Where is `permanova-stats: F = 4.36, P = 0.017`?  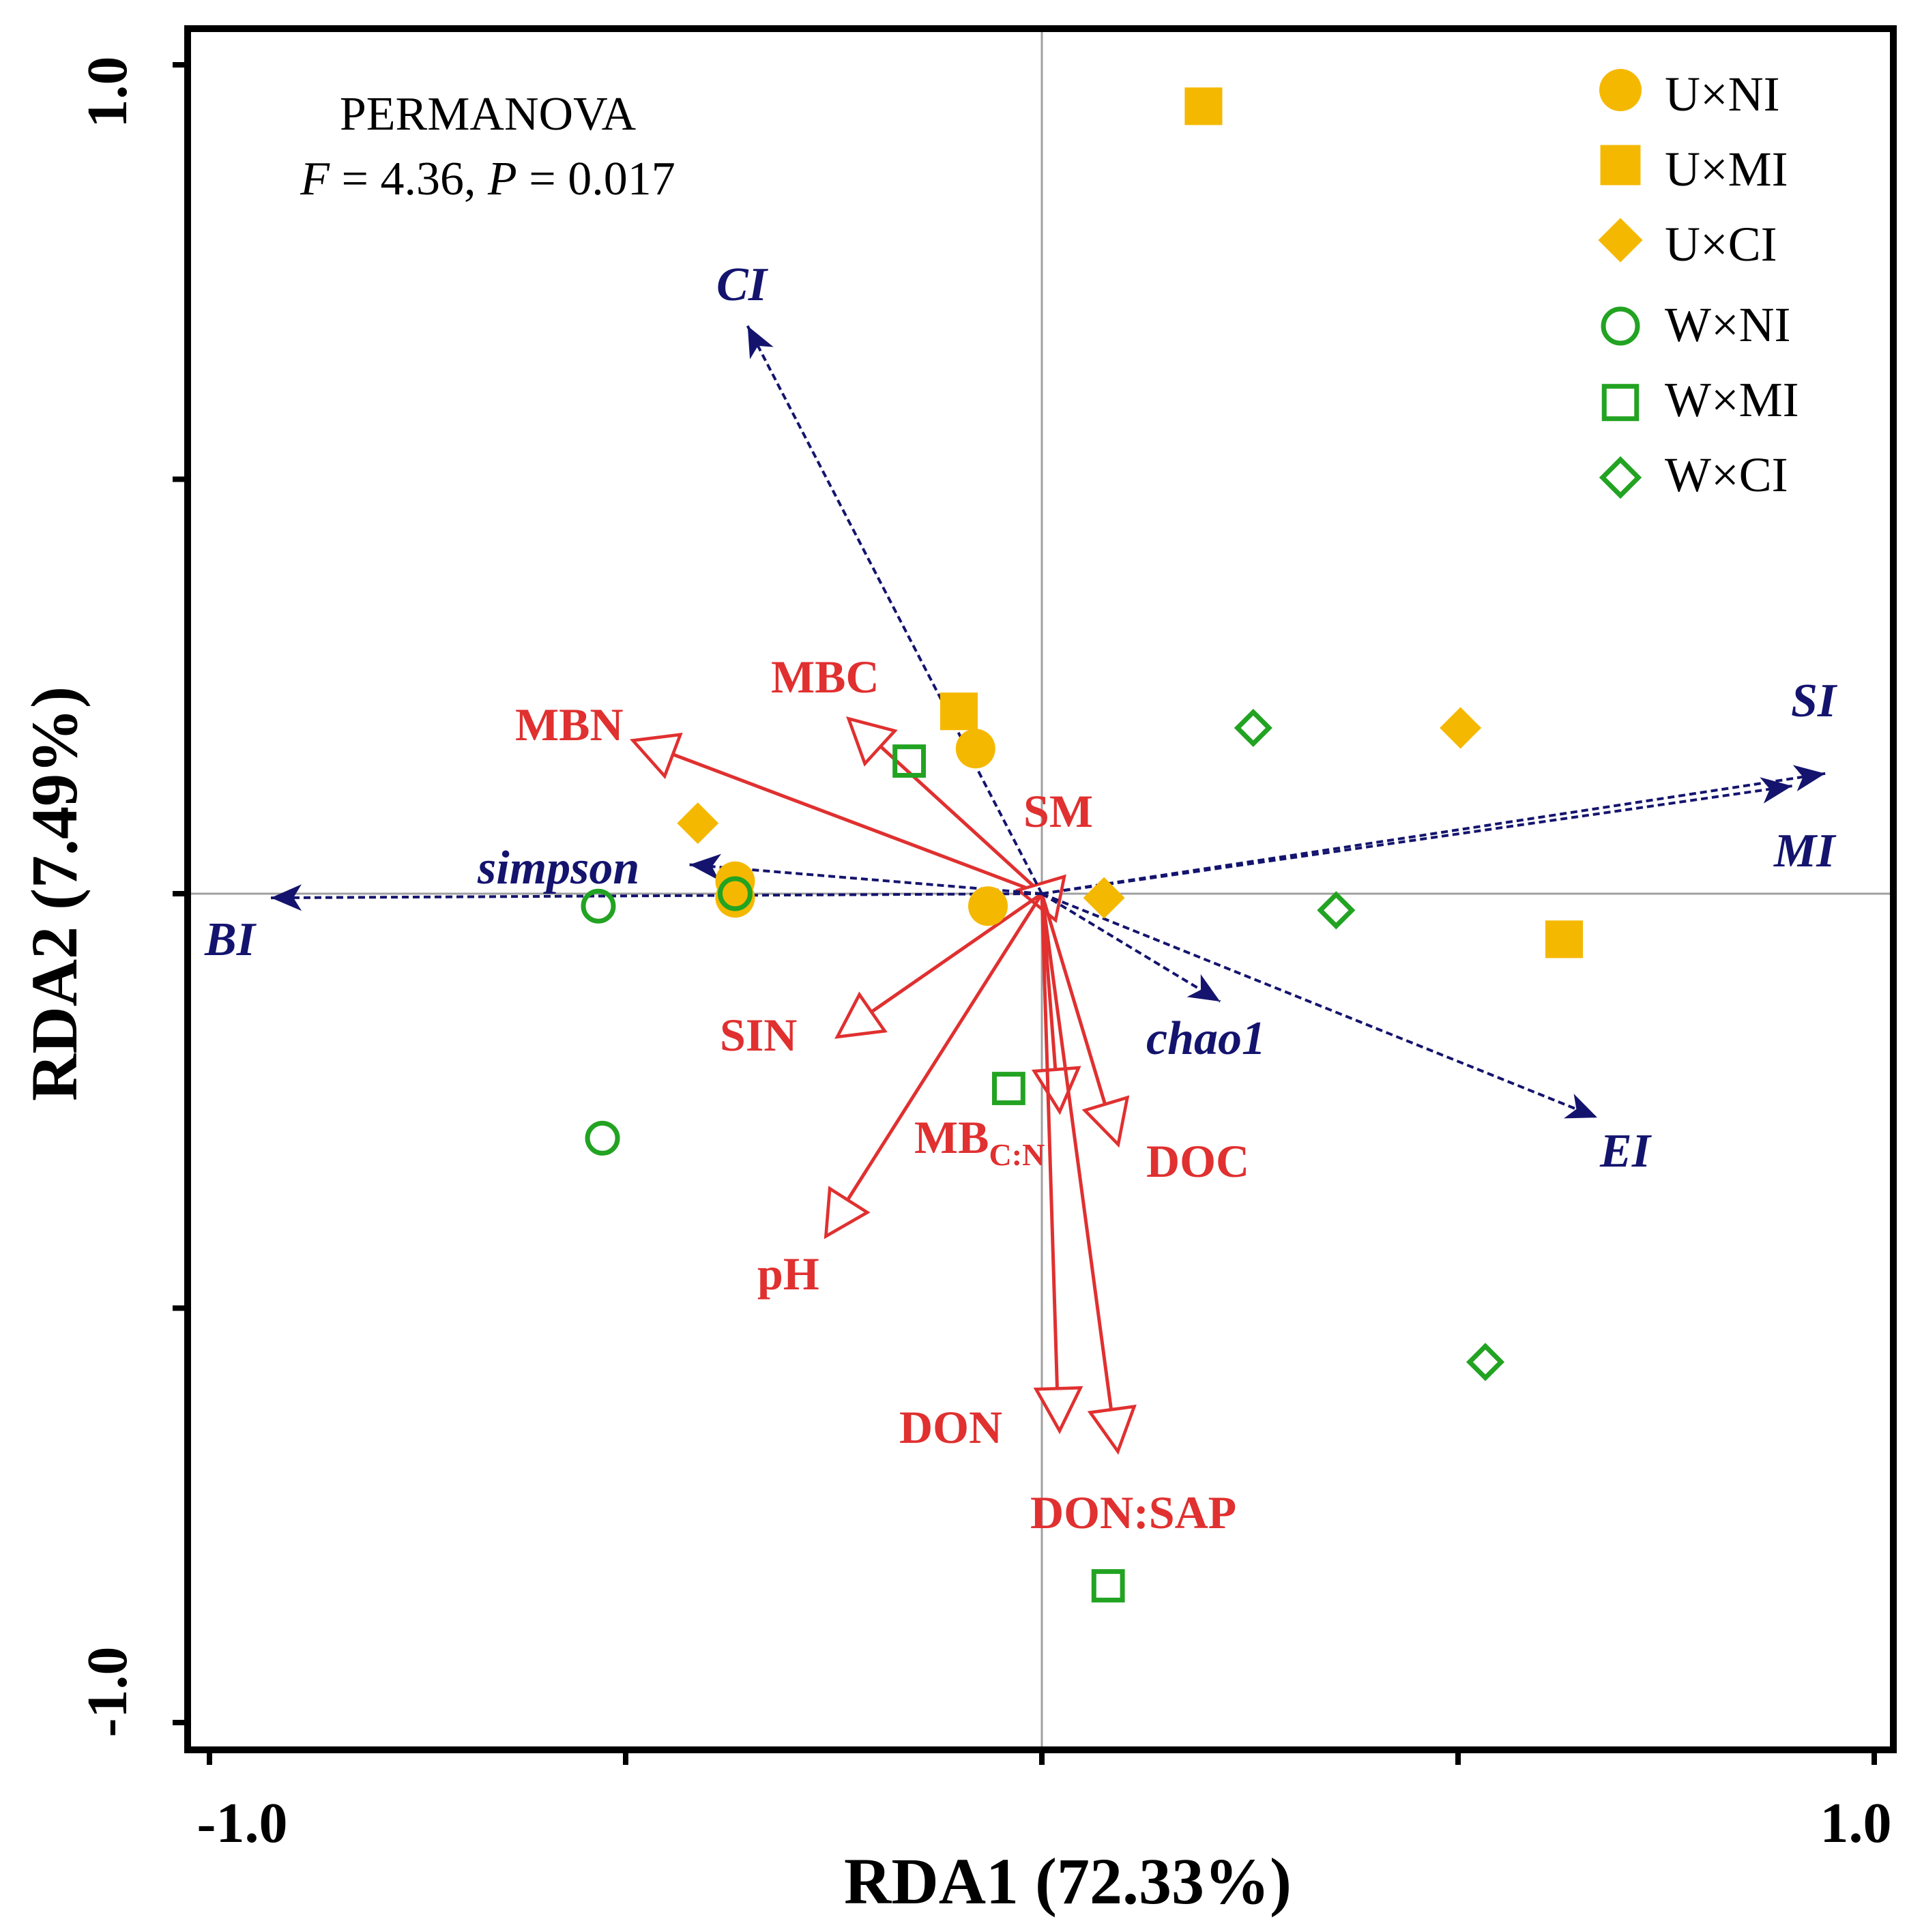
permanova-stats: F = 4.36, P = 0.017 is located at coordinates (487, 179).